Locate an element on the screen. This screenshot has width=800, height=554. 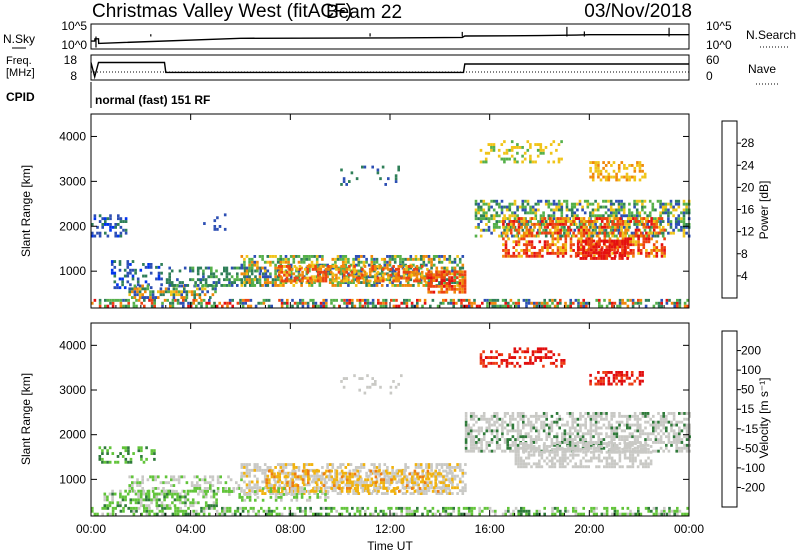
freq-unit-label: [MHz] is located at coordinates (20, 73).